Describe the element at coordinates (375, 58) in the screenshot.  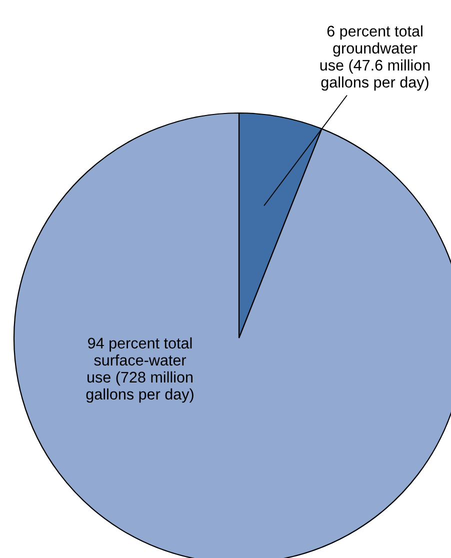
I see `slice-label: 6 percent total groundwater use (47.6 million gallons per day)` at that location.